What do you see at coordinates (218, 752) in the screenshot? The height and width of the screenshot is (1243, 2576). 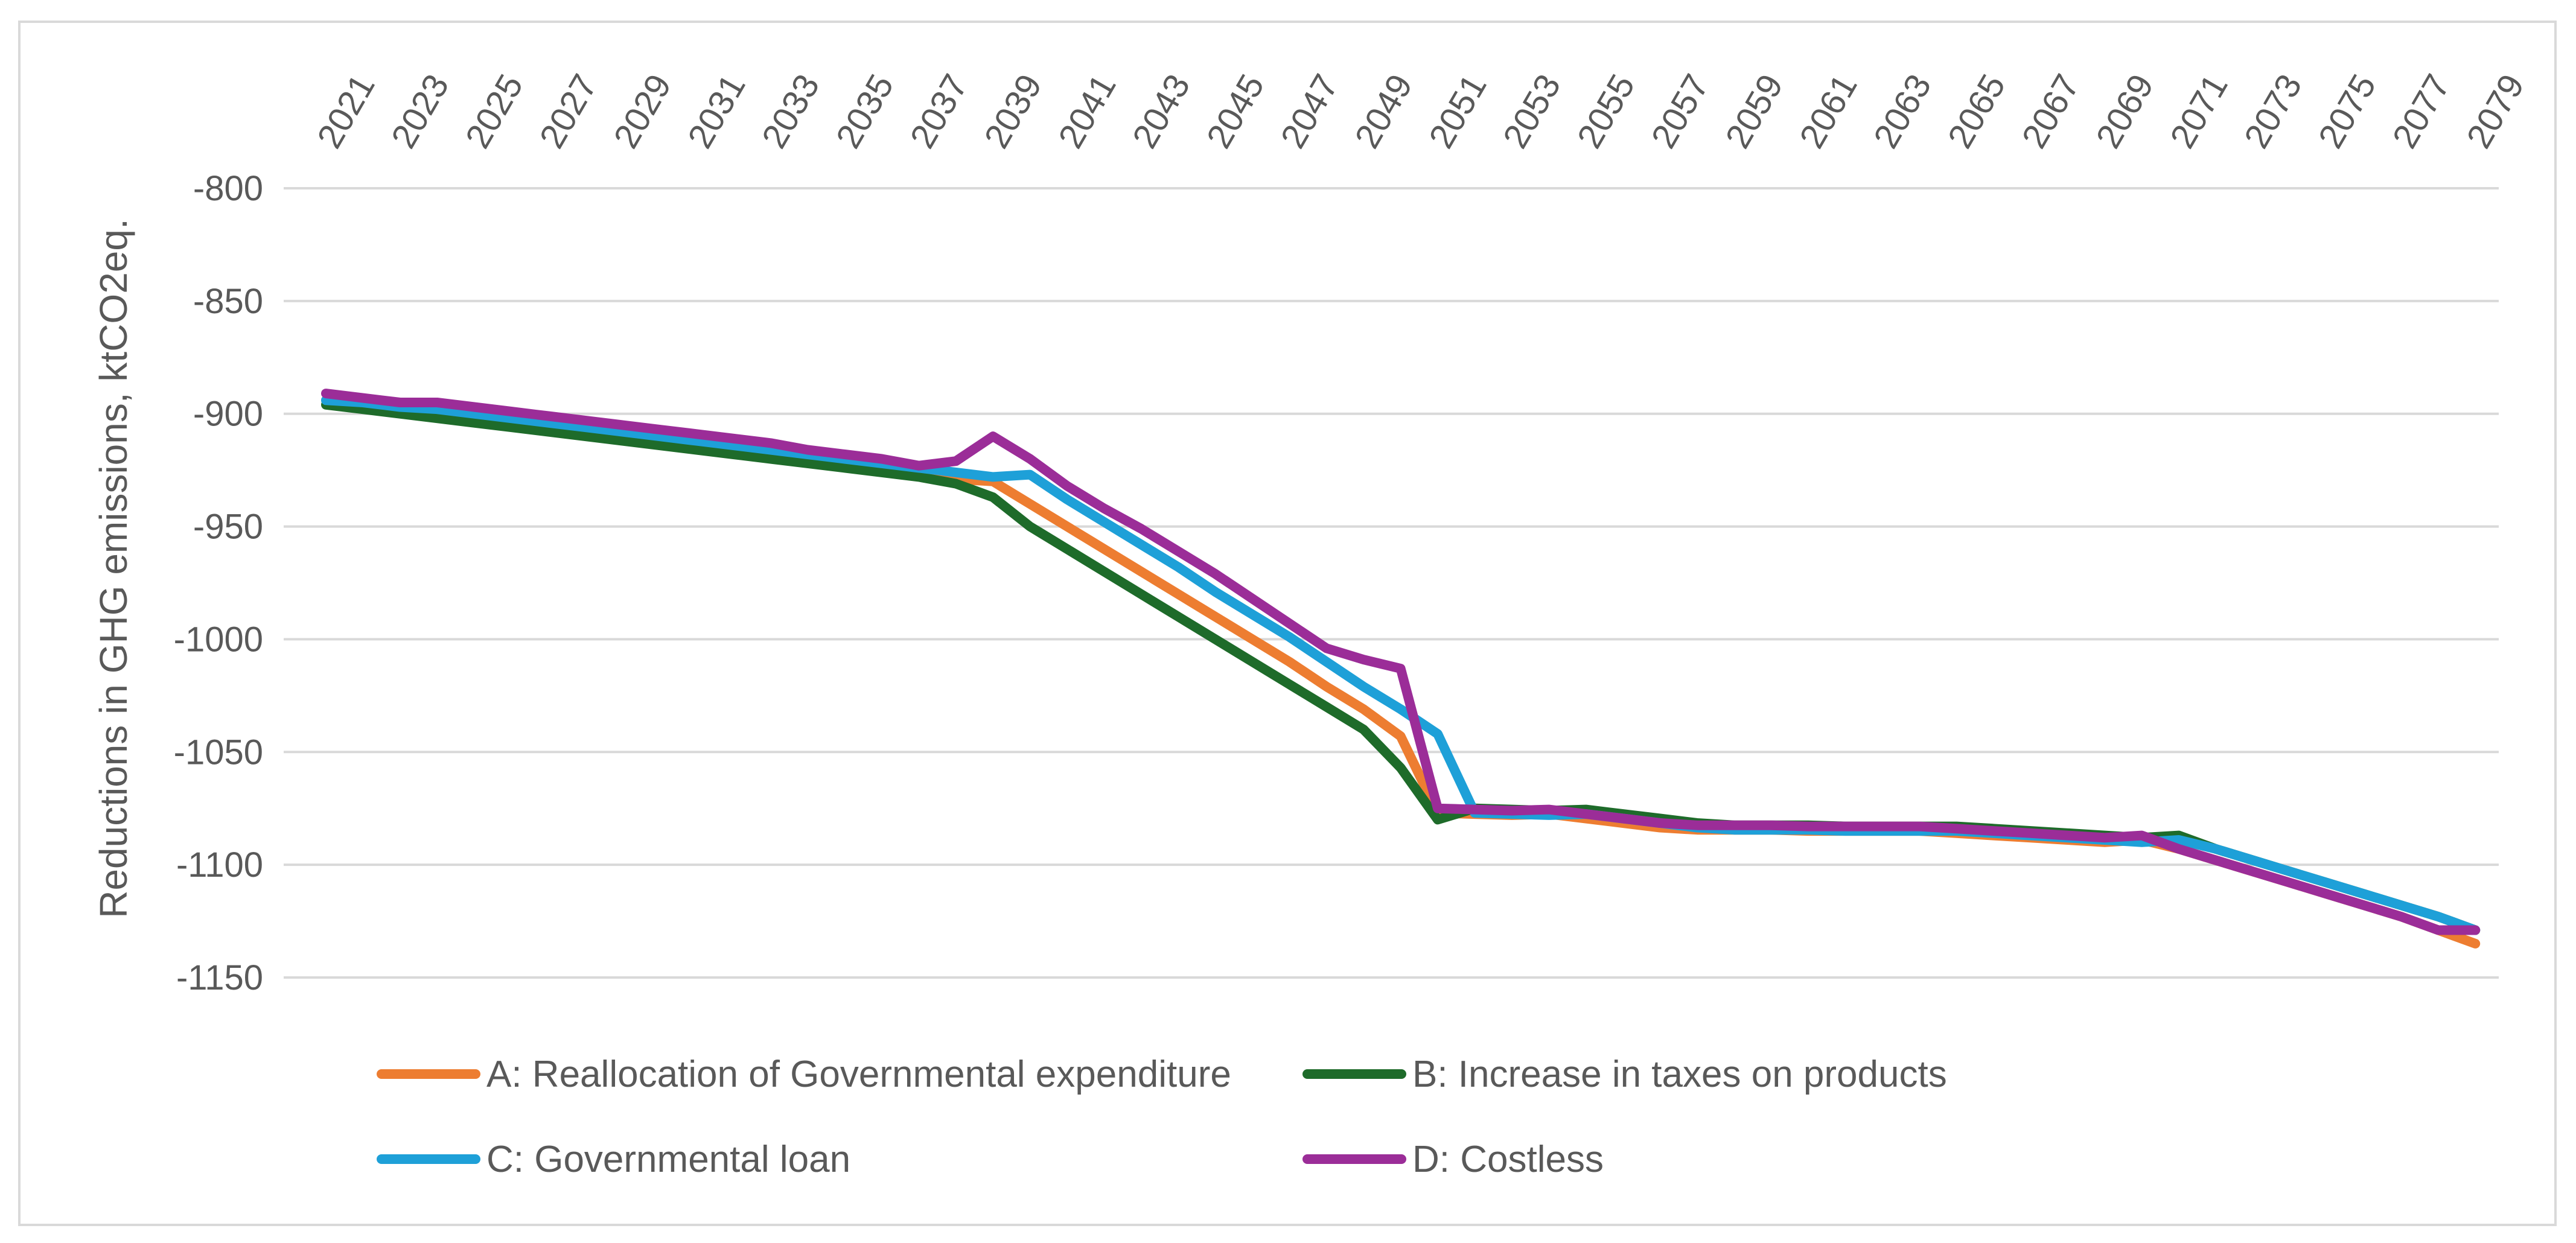 I see `y-tick-label: -1050` at bounding box center [218, 752].